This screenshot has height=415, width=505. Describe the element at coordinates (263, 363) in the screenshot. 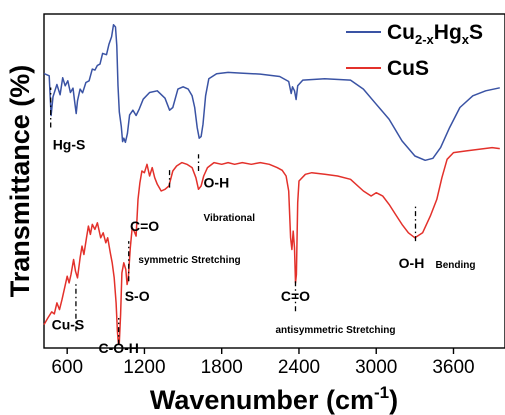

I see `x-axis-ticks: 600 1200 1800 2400 3000 3600` at that location.